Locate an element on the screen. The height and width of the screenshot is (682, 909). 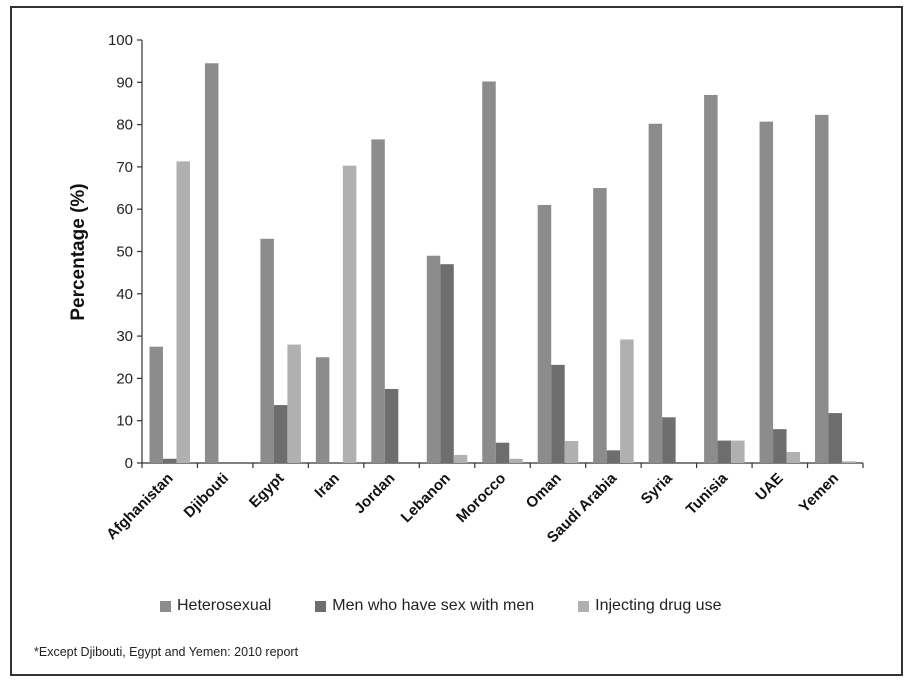
y-tick-label: 40 is located at coordinates (124, 294).